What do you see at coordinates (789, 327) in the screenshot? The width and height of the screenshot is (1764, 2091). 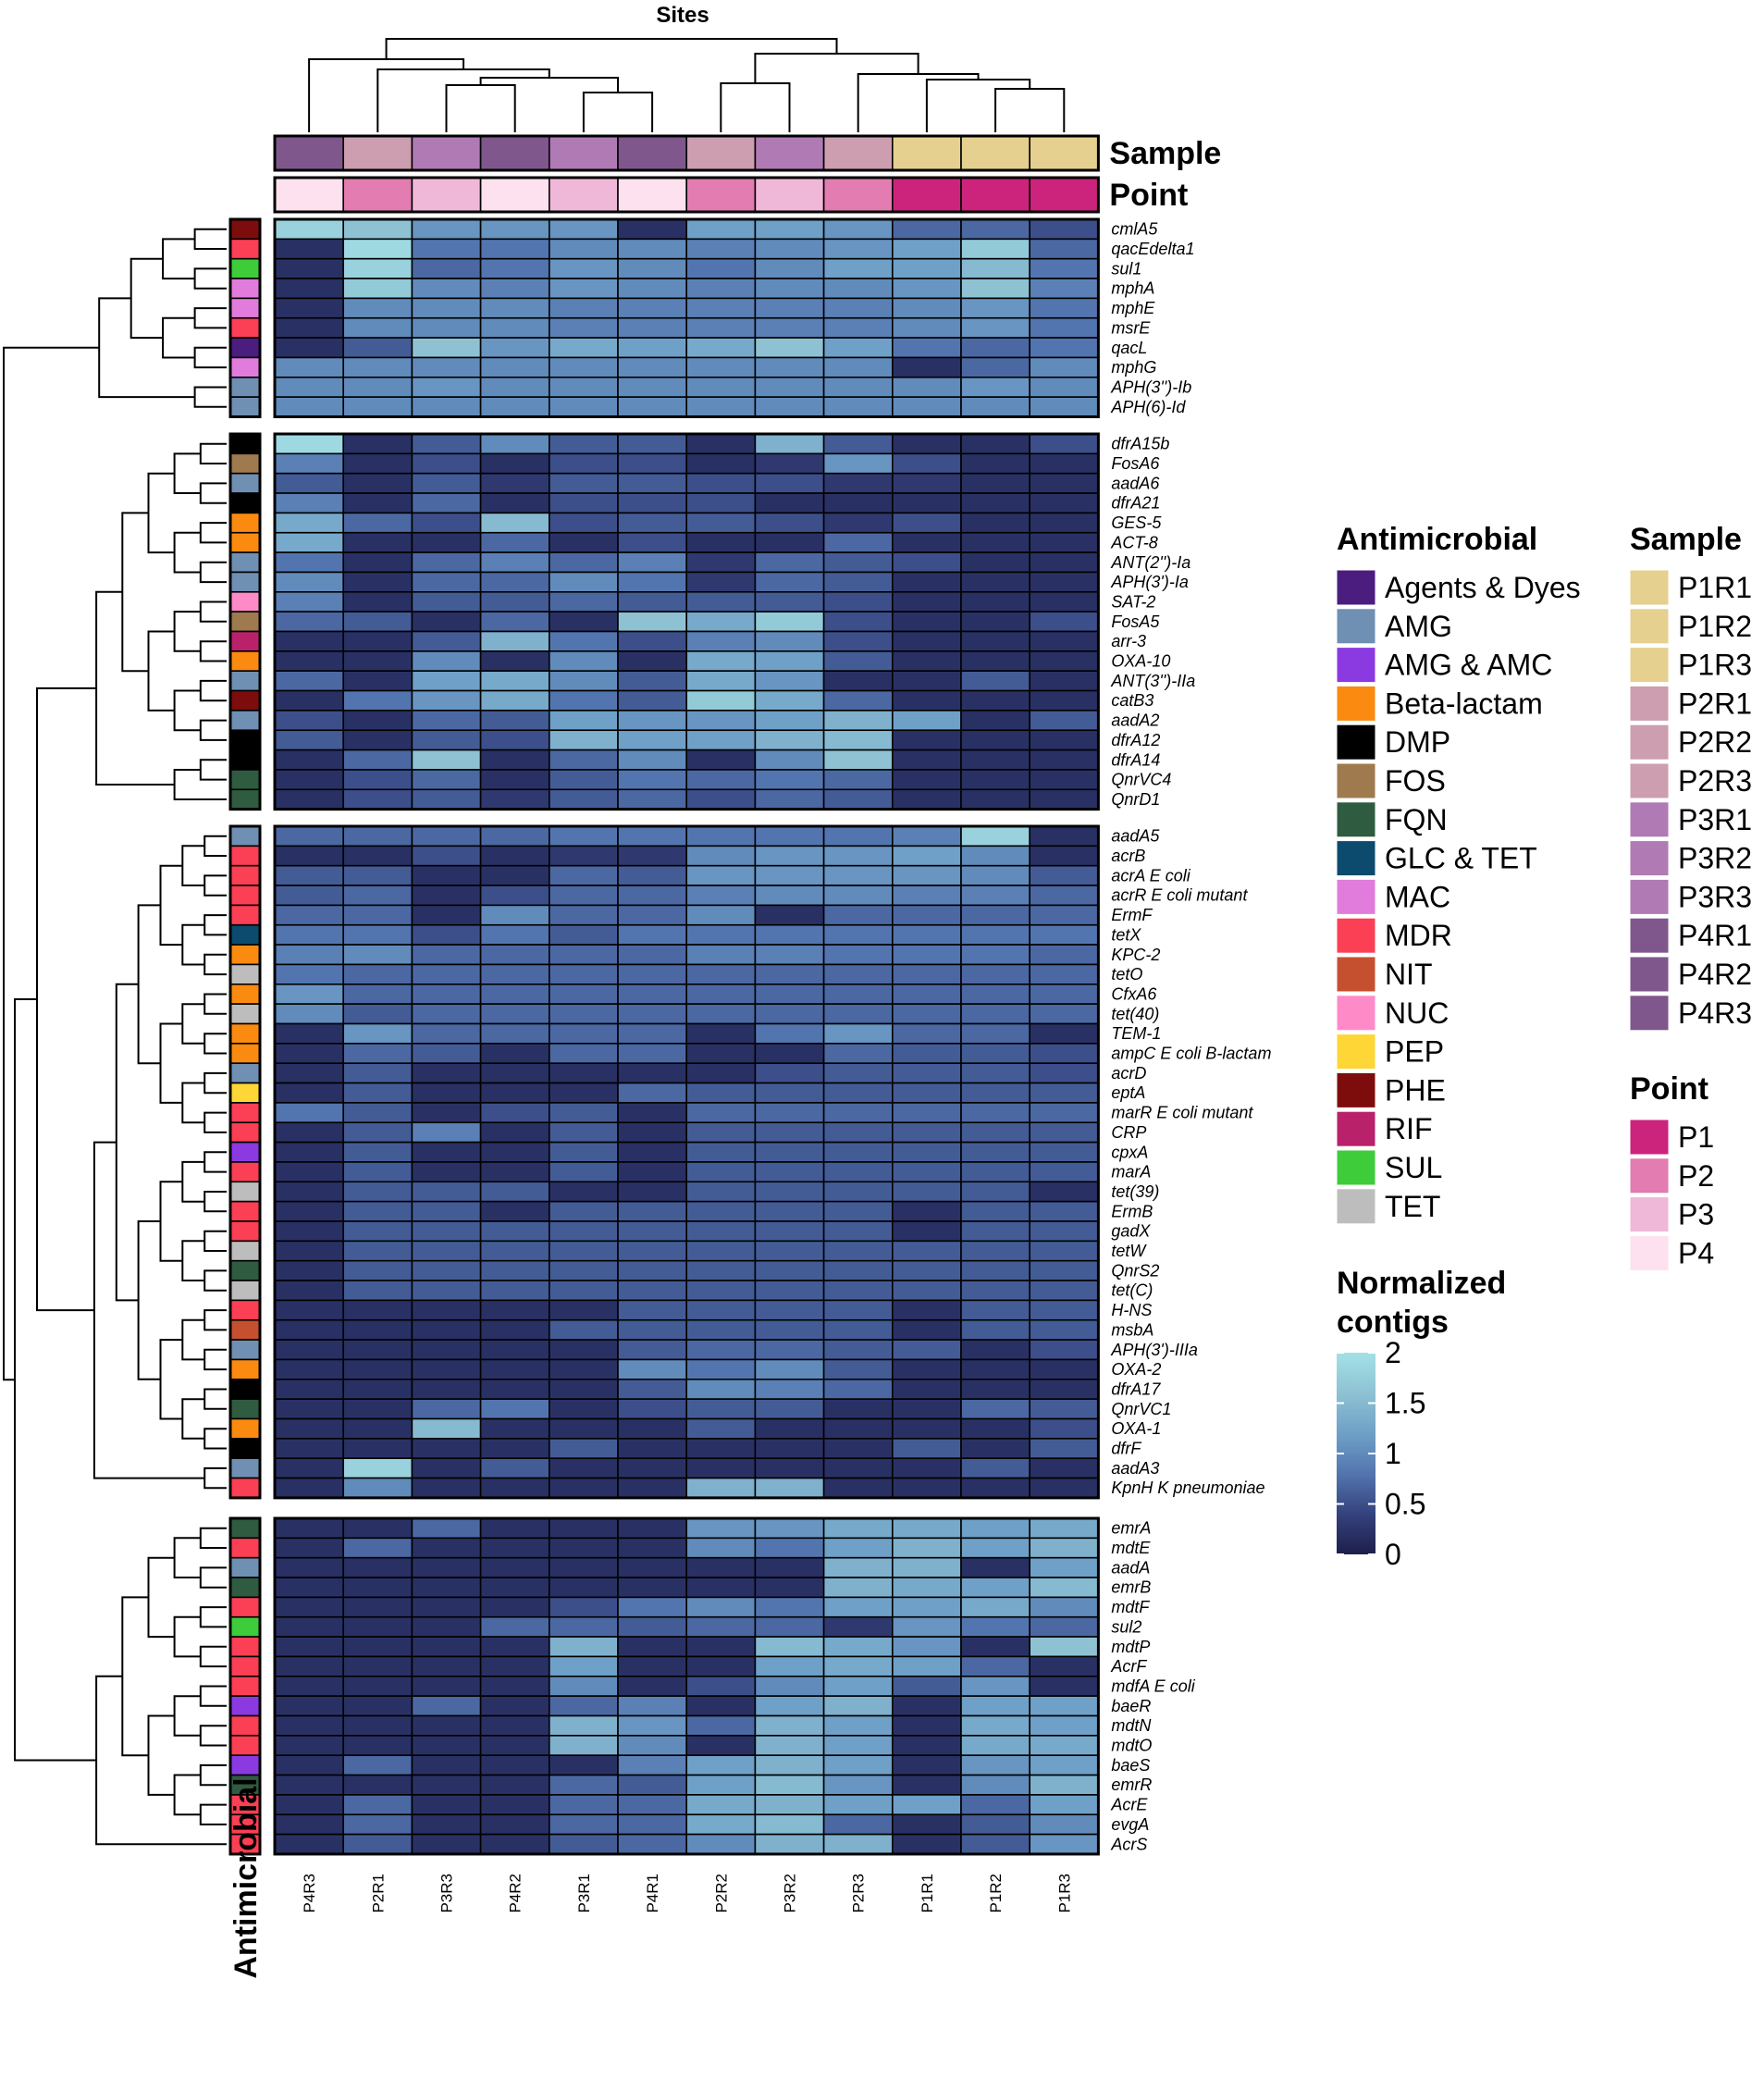 I see `heatmap-cell-msre-p3r2` at bounding box center [789, 327].